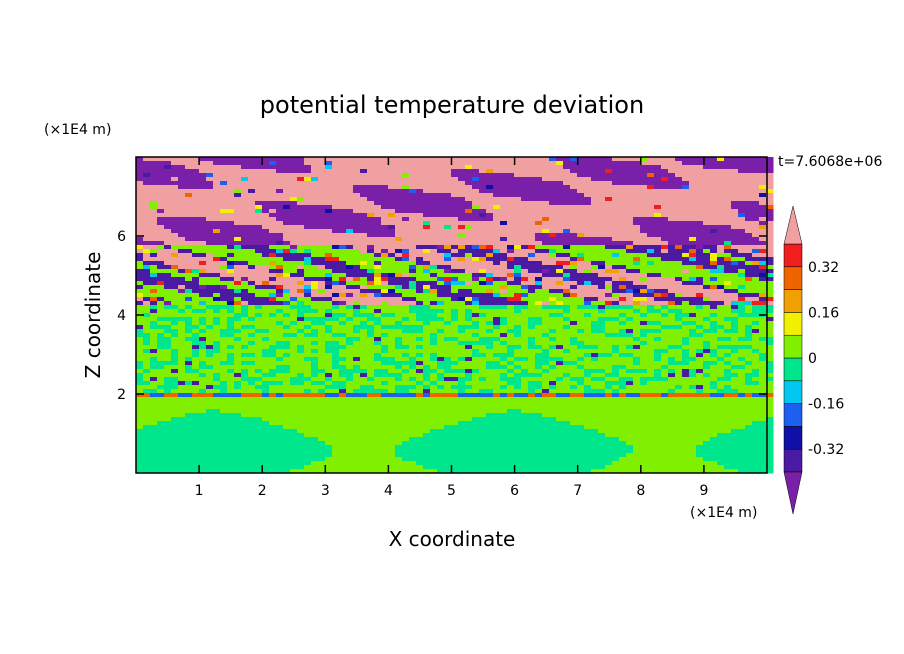 The height and width of the screenshot is (654, 904). I want to click on x-tick-label: 1, so click(199, 491).